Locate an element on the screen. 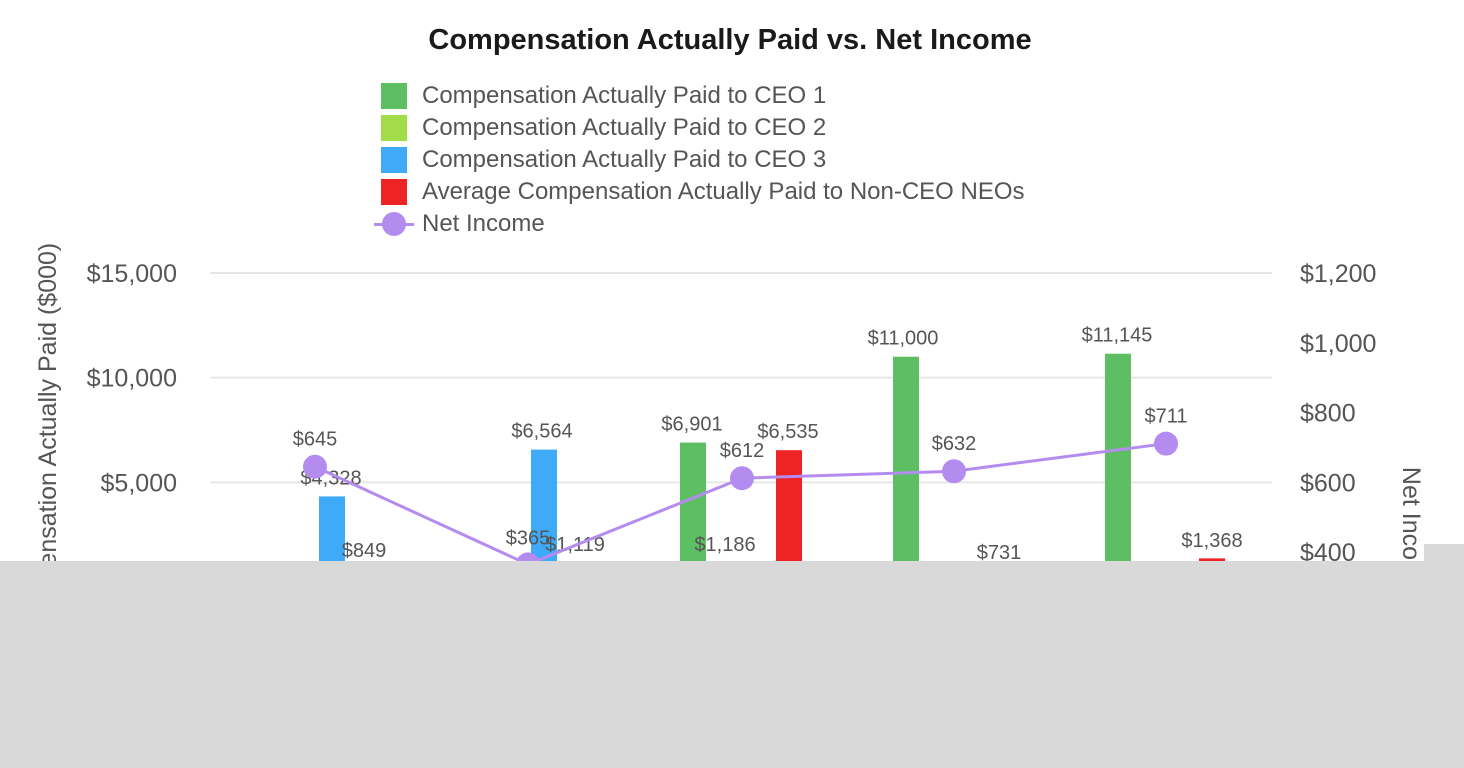 Image resolution: width=1464 pixels, height=768 pixels. legend-swatch-neo is located at coordinates (394, 192).